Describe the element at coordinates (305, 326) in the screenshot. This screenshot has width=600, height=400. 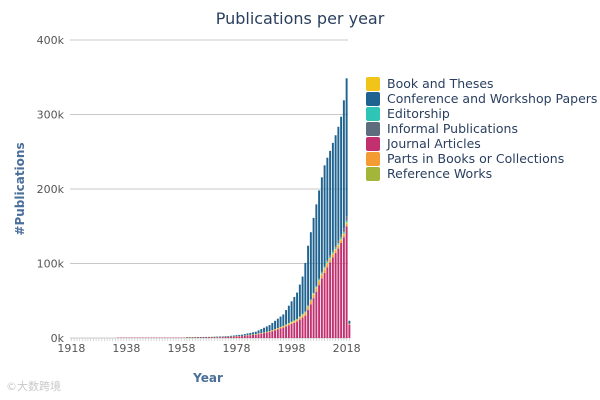
I see `bar-journal-2003` at that location.